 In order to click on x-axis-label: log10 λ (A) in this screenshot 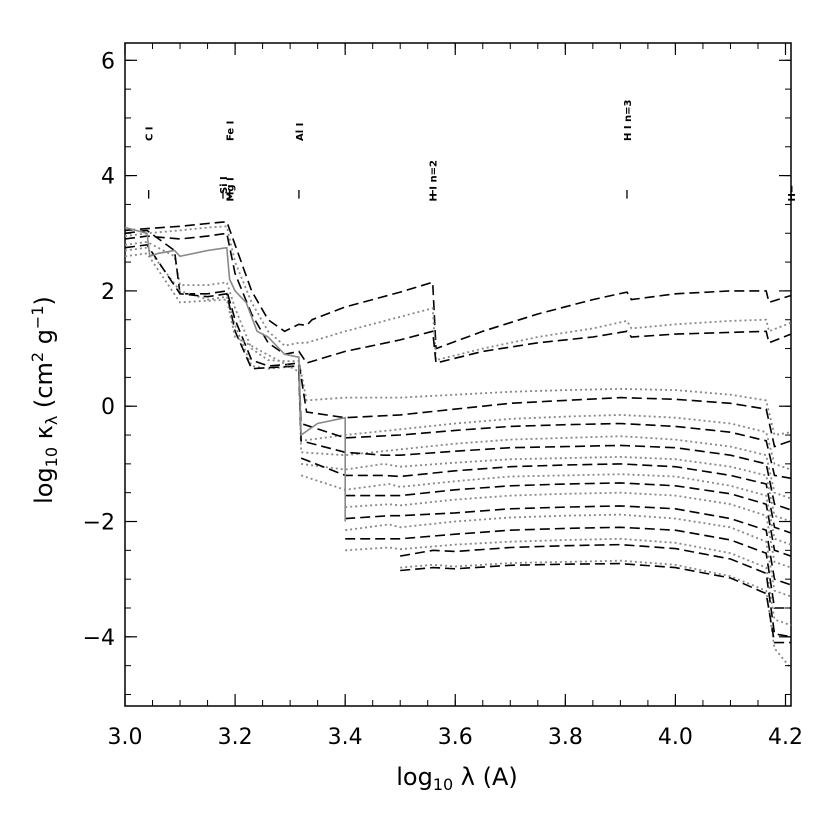, I will do `click(457, 778)`.